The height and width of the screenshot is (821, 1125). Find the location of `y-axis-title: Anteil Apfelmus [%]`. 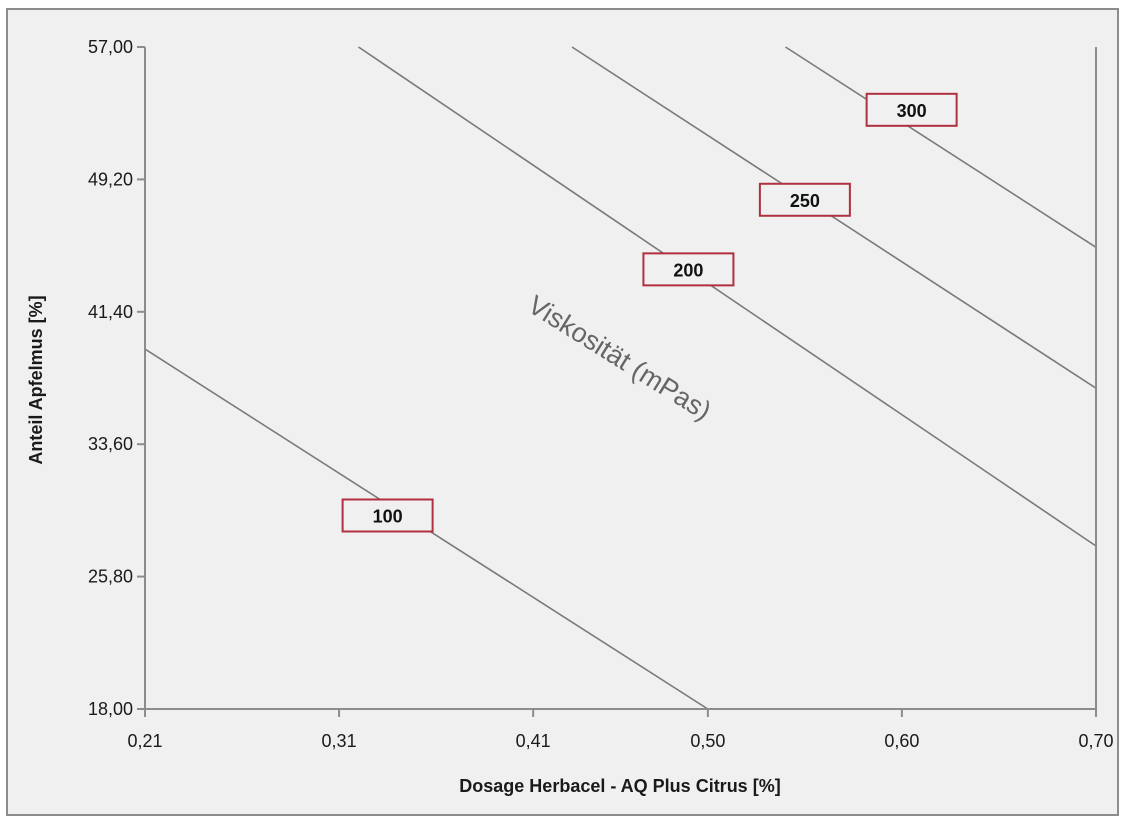

y-axis-title: Anteil Apfelmus [%] is located at coordinates (36, 379).